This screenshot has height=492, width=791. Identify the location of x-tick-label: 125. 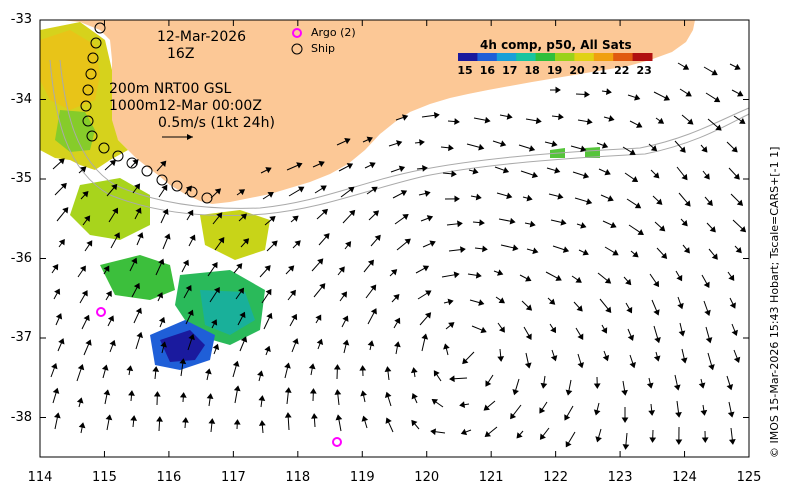
(749, 477).